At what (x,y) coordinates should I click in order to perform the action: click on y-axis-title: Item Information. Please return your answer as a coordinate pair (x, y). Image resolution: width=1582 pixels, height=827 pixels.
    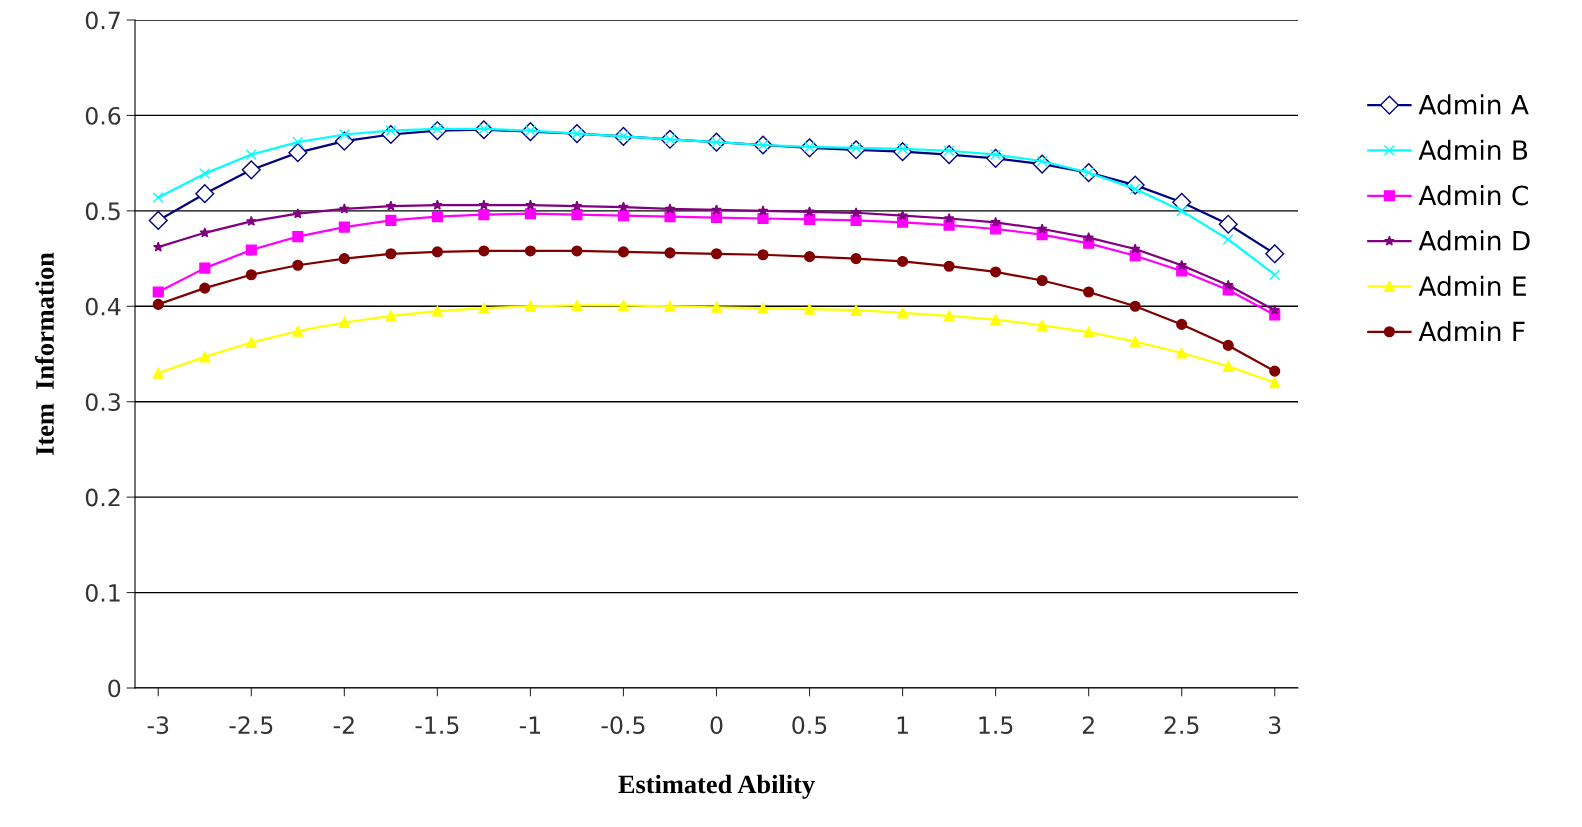
    Looking at the image, I should click on (44, 353).